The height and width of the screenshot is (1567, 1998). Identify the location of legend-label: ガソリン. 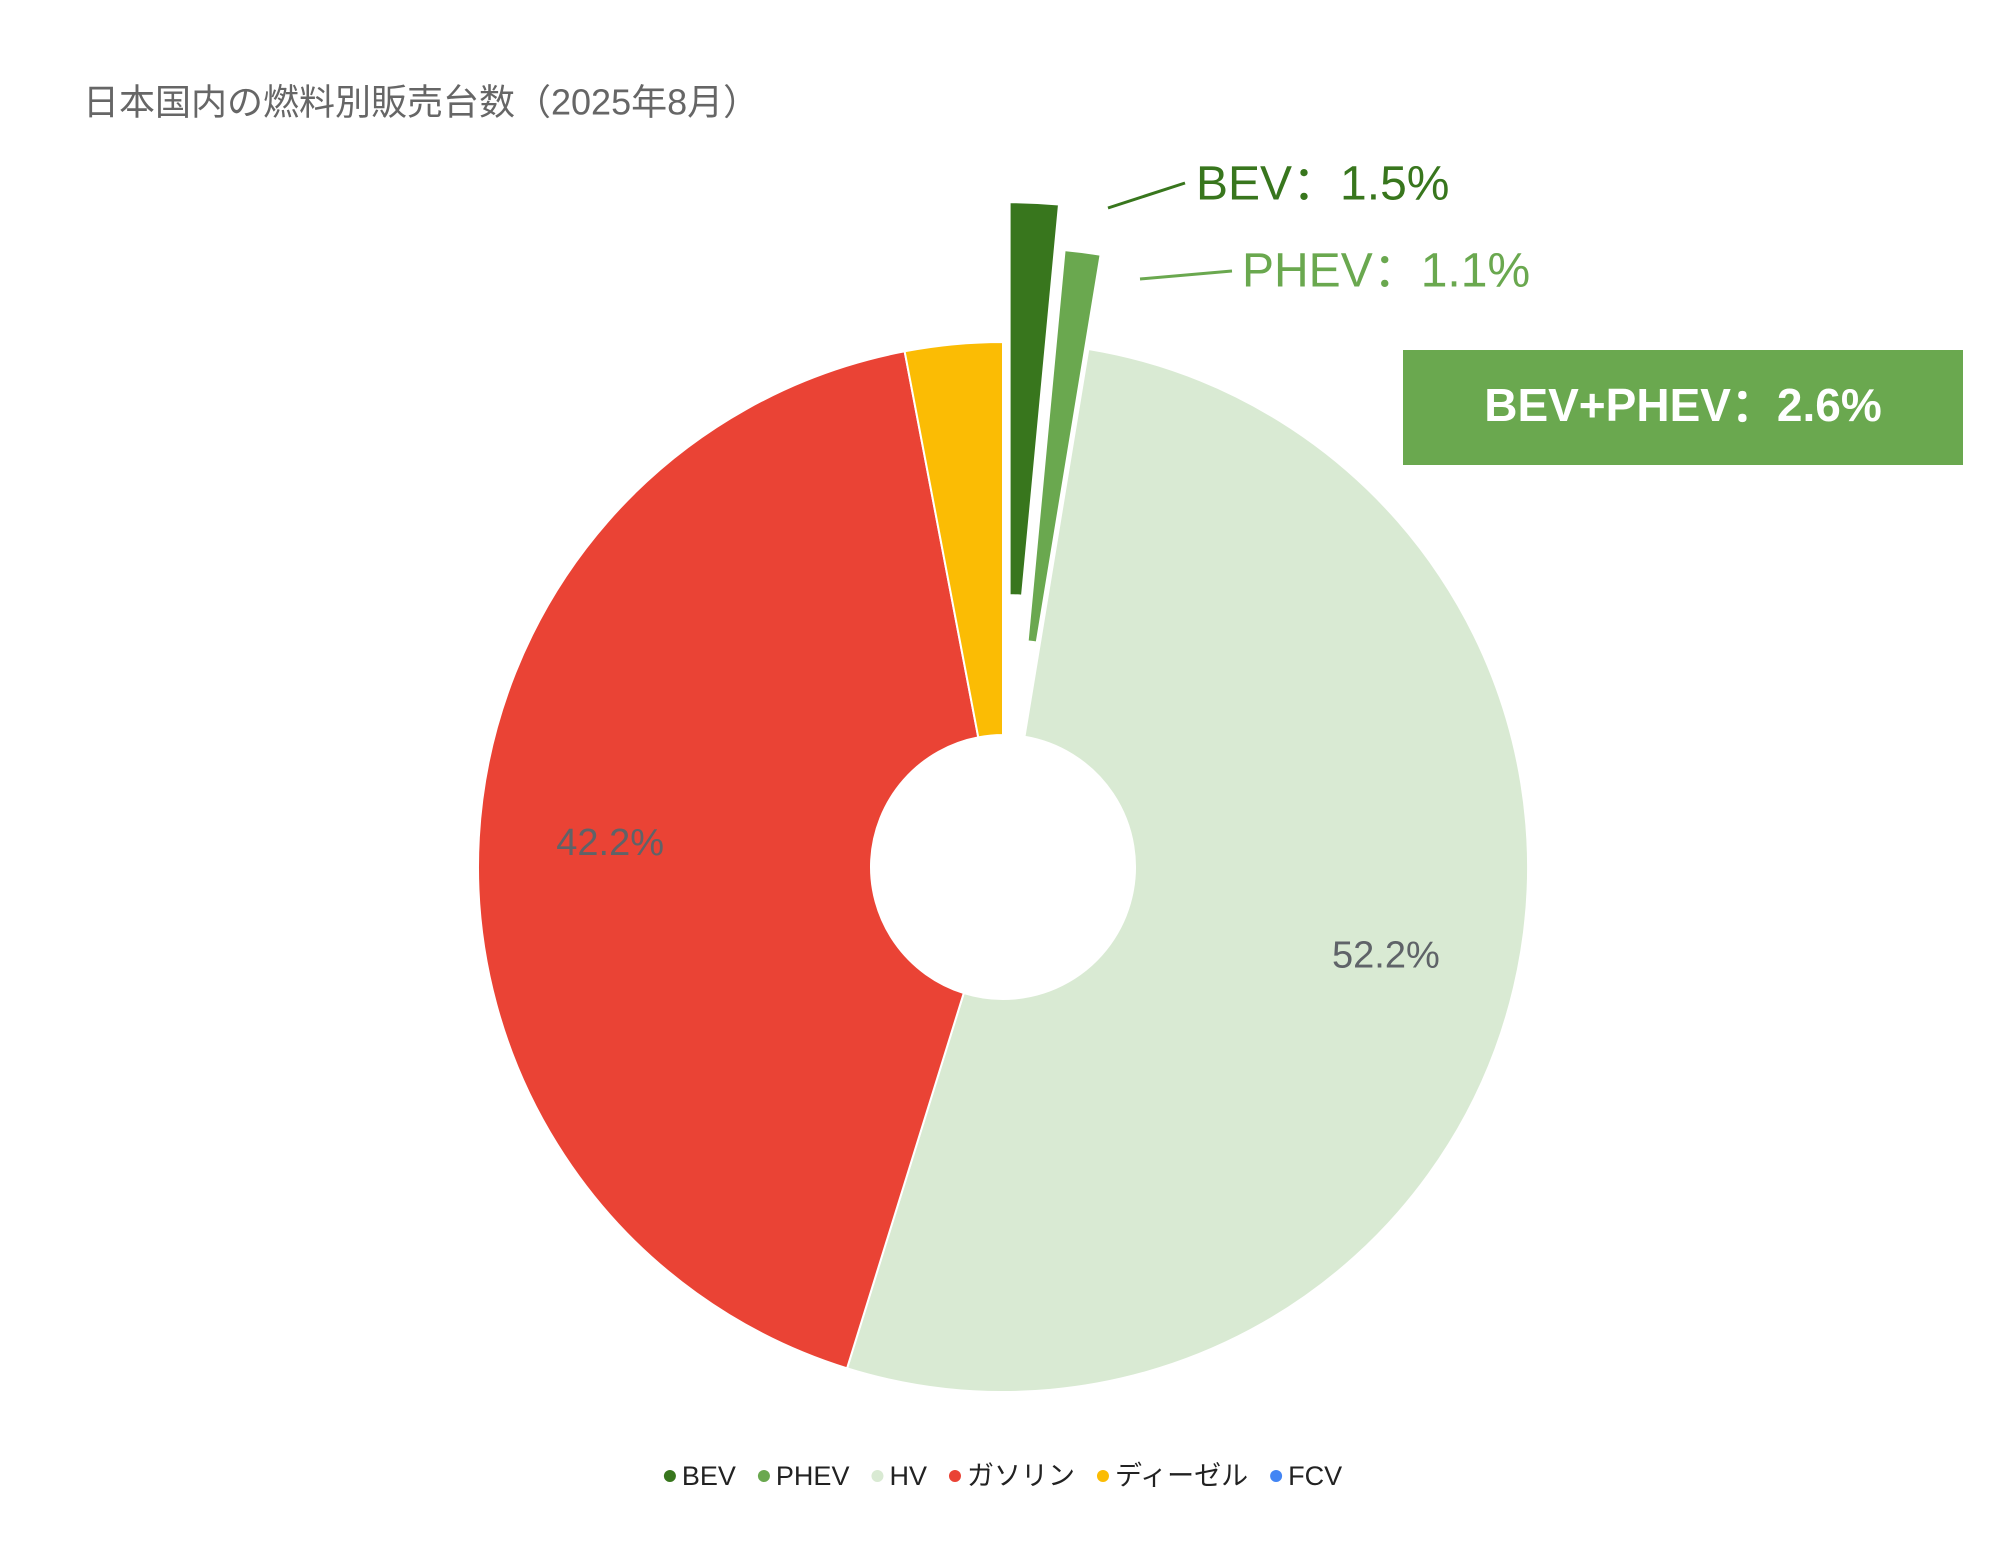
(1021, 1476).